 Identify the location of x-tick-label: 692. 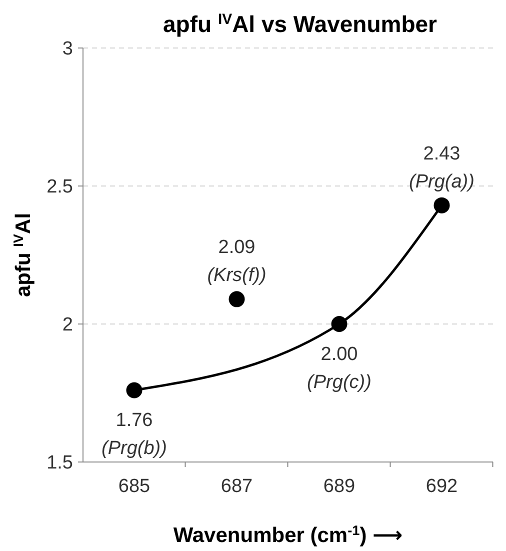
(442, 486).